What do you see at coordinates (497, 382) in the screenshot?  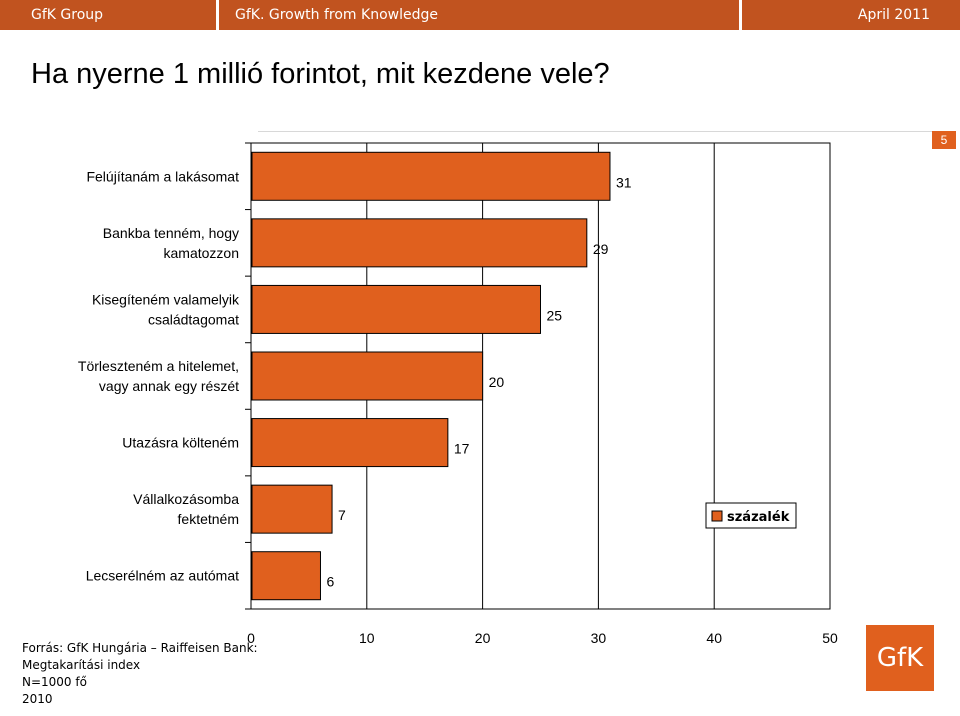 I see `data-label: 20` at bounding box center [497, 382].